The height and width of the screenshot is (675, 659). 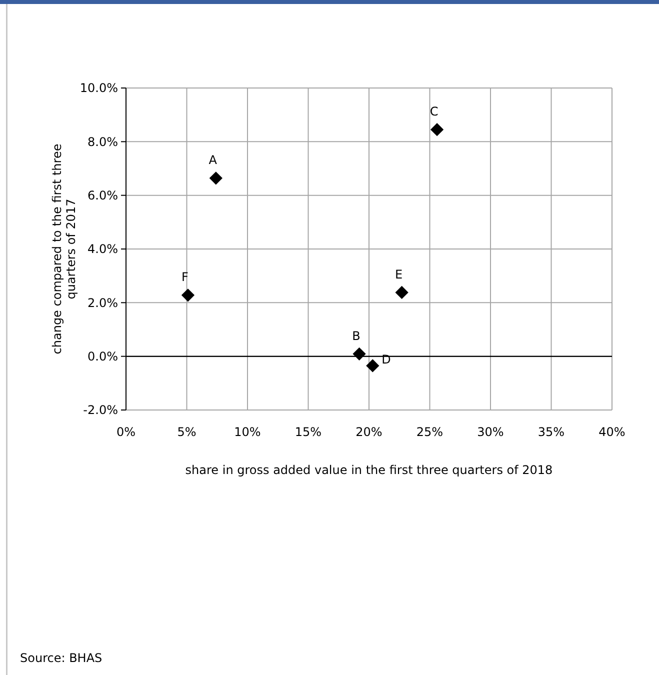 I want to click on x-tick-label: 40%, so click(x=612, y=432).